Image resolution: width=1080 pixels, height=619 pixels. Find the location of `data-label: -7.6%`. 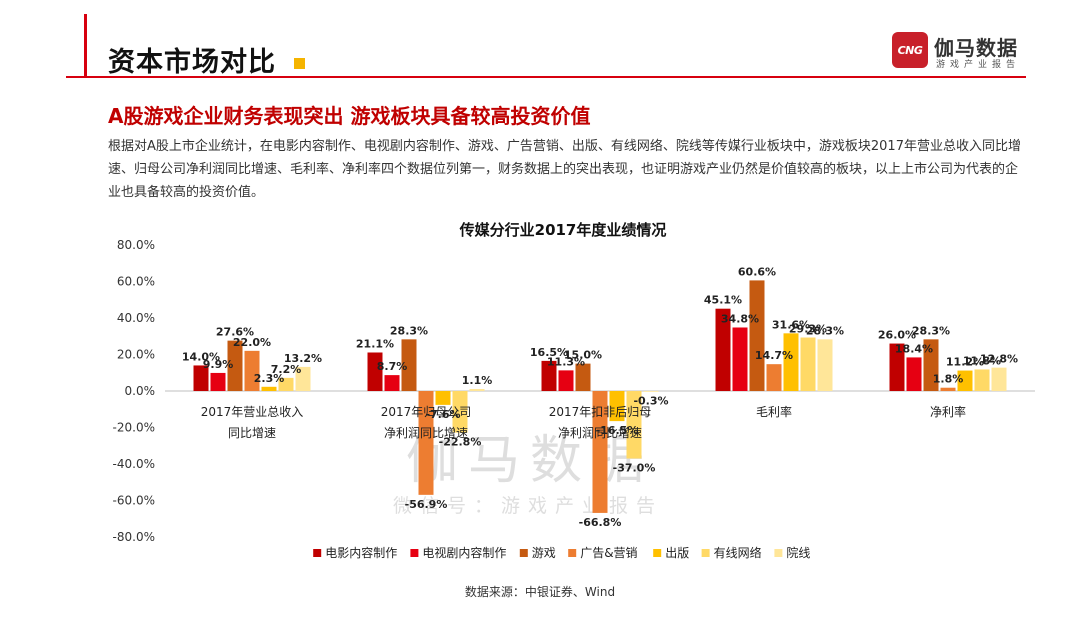

data-label: -7.6% is located at coordinates (442, 414).